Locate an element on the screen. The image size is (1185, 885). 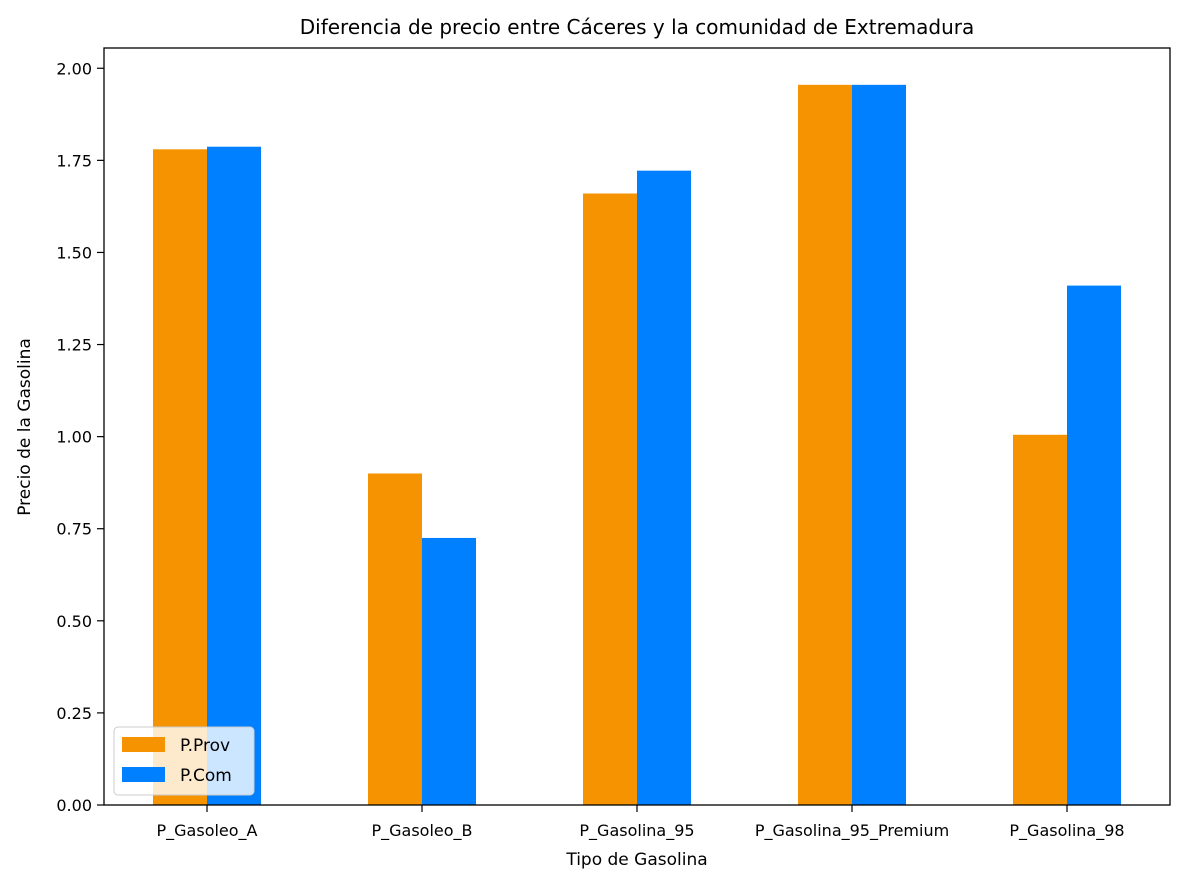
y-tick-label: 0.75 is located at coordinates (74, 529).